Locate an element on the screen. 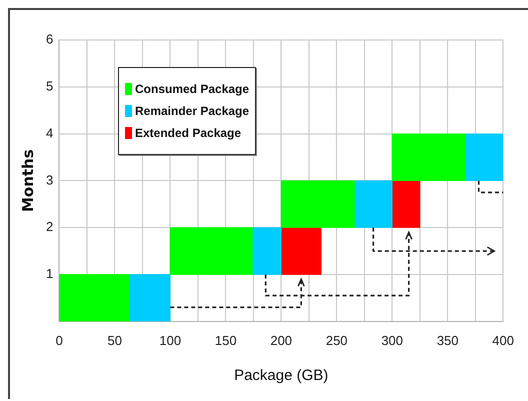 The width and height of the screenshot is (528, 401). x-tick-label: 50 is located at coordinates (114, 340).